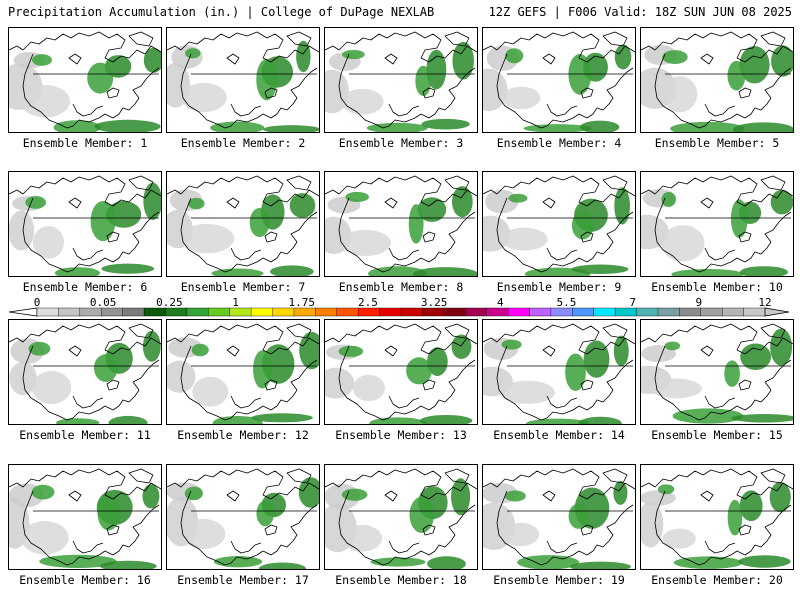  I want to click on legend-tick-label: 0.25, so click(169, 302).